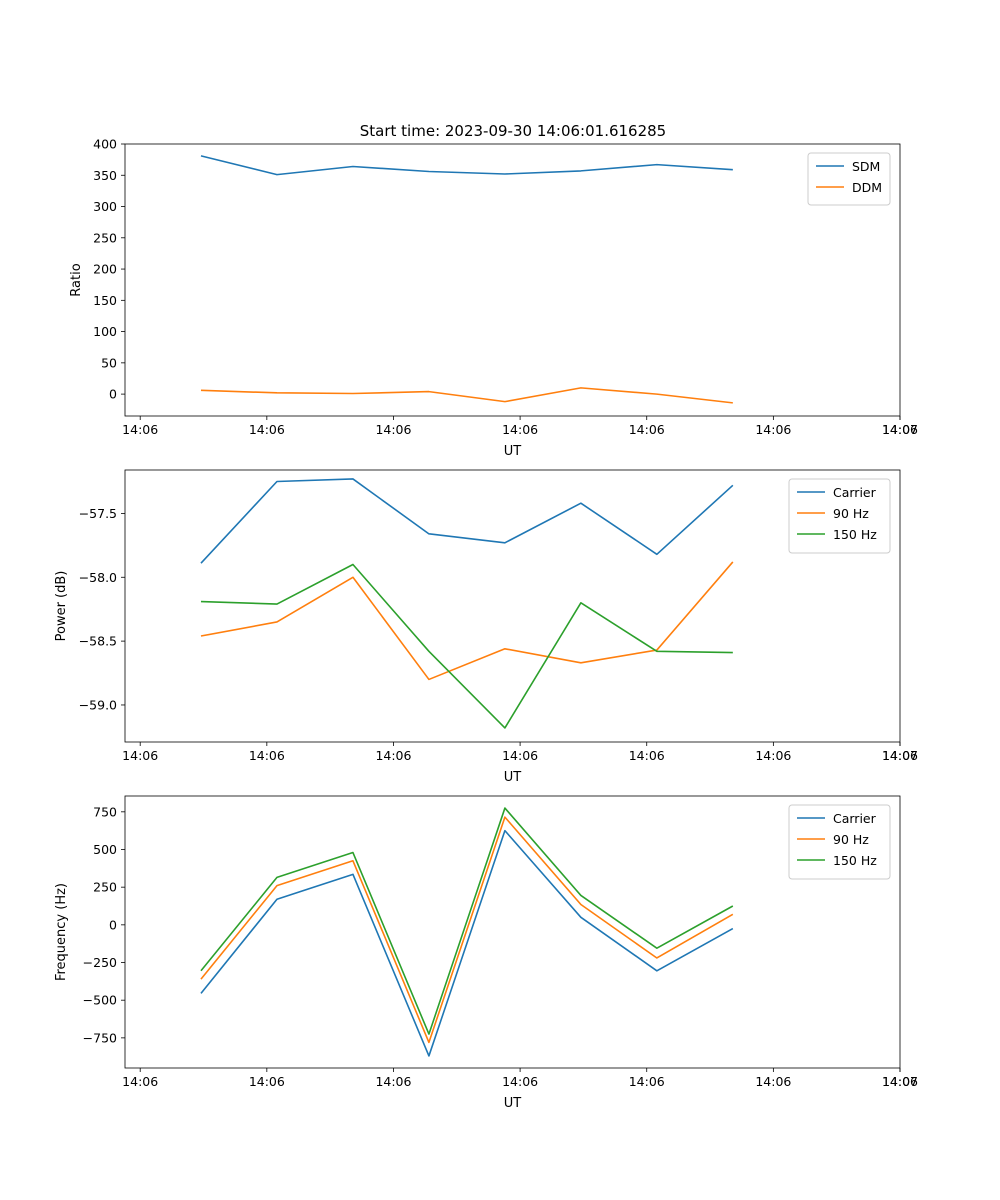  Describe the element at coordinates (98, 577) in the screenshot. I see `y-tick-label: −58.0` at that location.